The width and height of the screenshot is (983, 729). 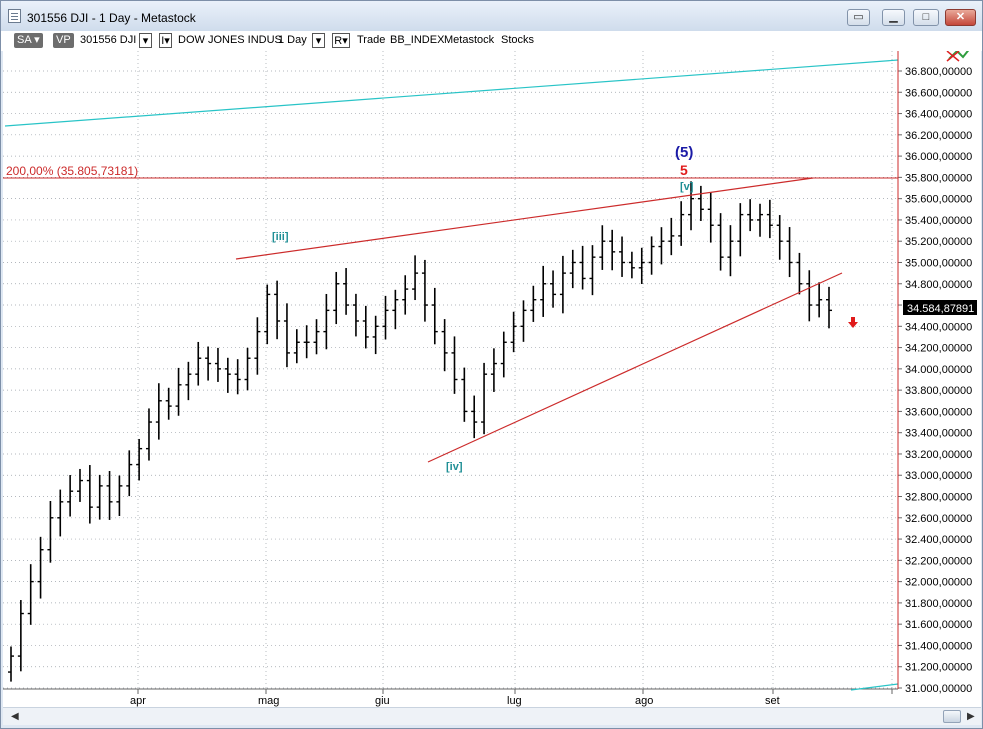 I want to click on y-tick-label: 32.600,00000, so click(x=938, y=519).